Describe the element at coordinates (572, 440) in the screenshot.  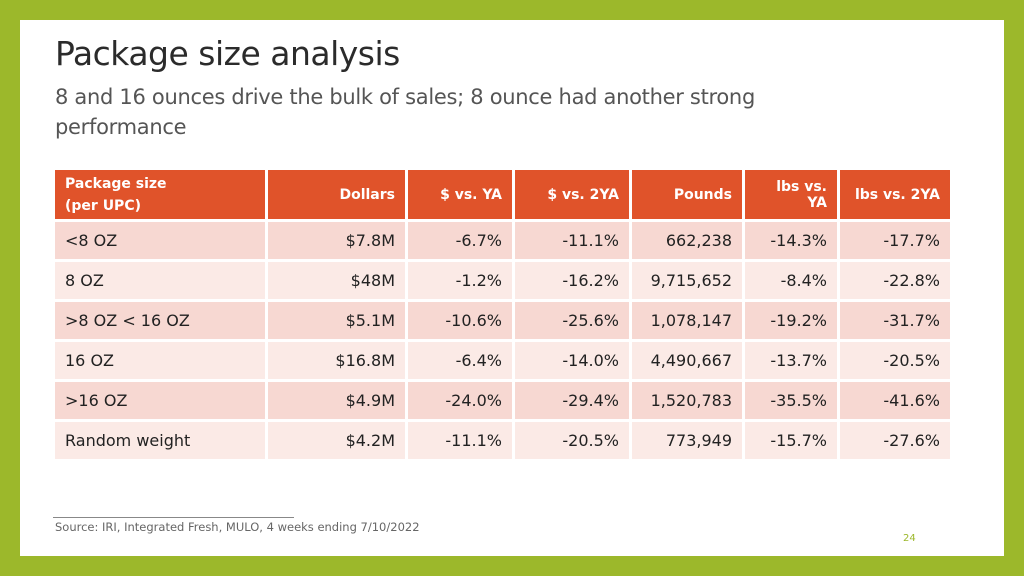
I see `cell-dollars-vs-2ya: -20.5%` at that location.